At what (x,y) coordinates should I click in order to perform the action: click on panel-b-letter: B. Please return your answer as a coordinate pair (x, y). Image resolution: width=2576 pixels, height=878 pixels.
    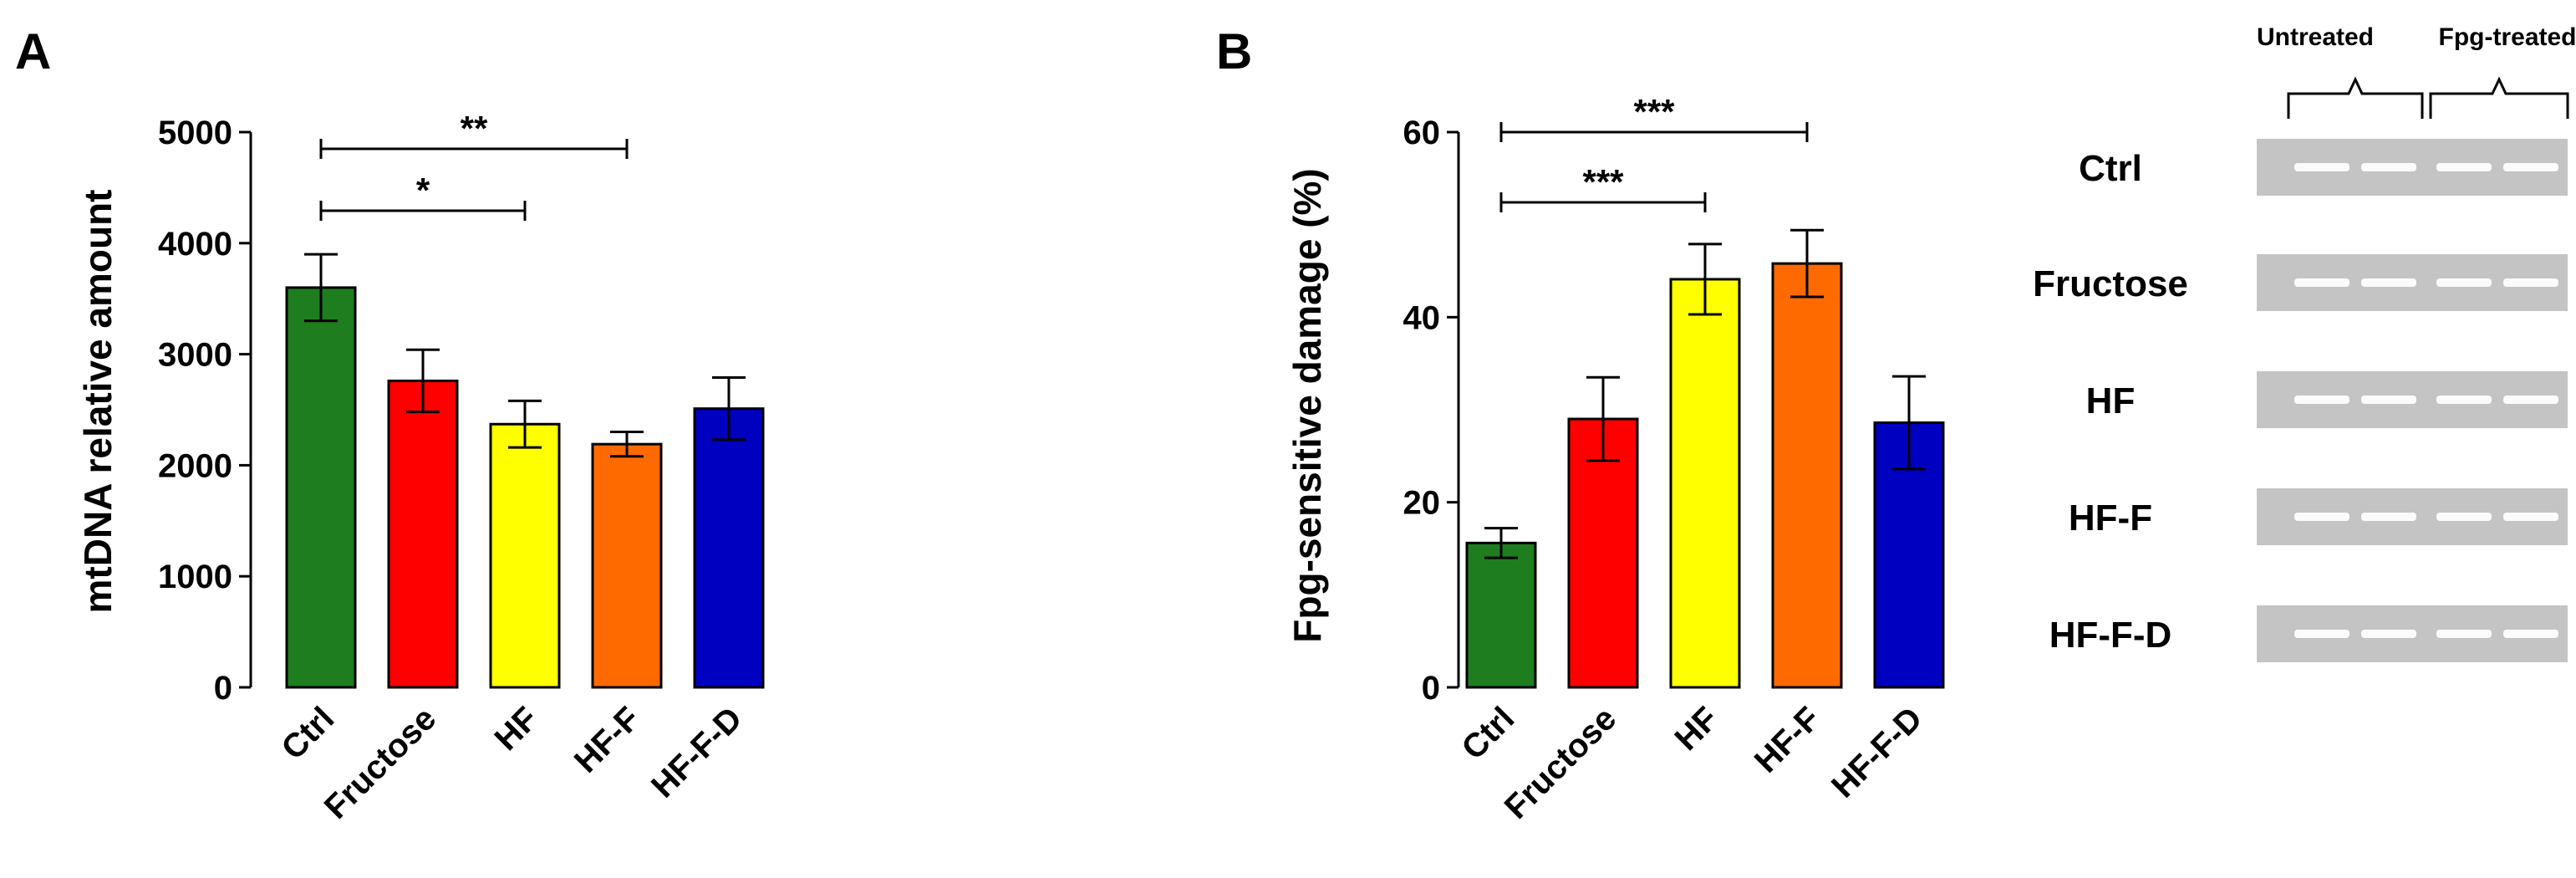
    Looking at the image, I should click on (1234, 51).